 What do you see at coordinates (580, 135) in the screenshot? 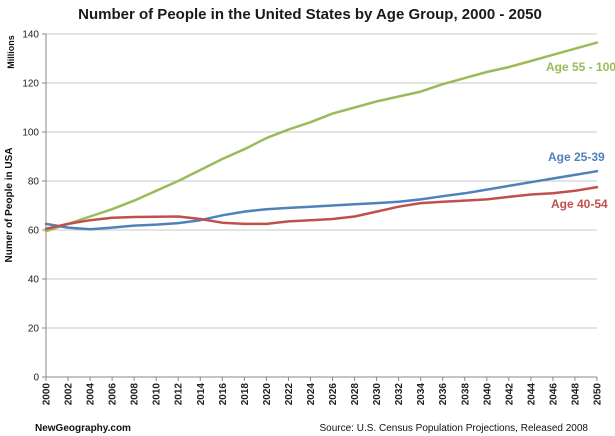
I see `series-labels: Age 55 - 100 Age 25-39 Age 40-54` at bounding box center [580, 135].